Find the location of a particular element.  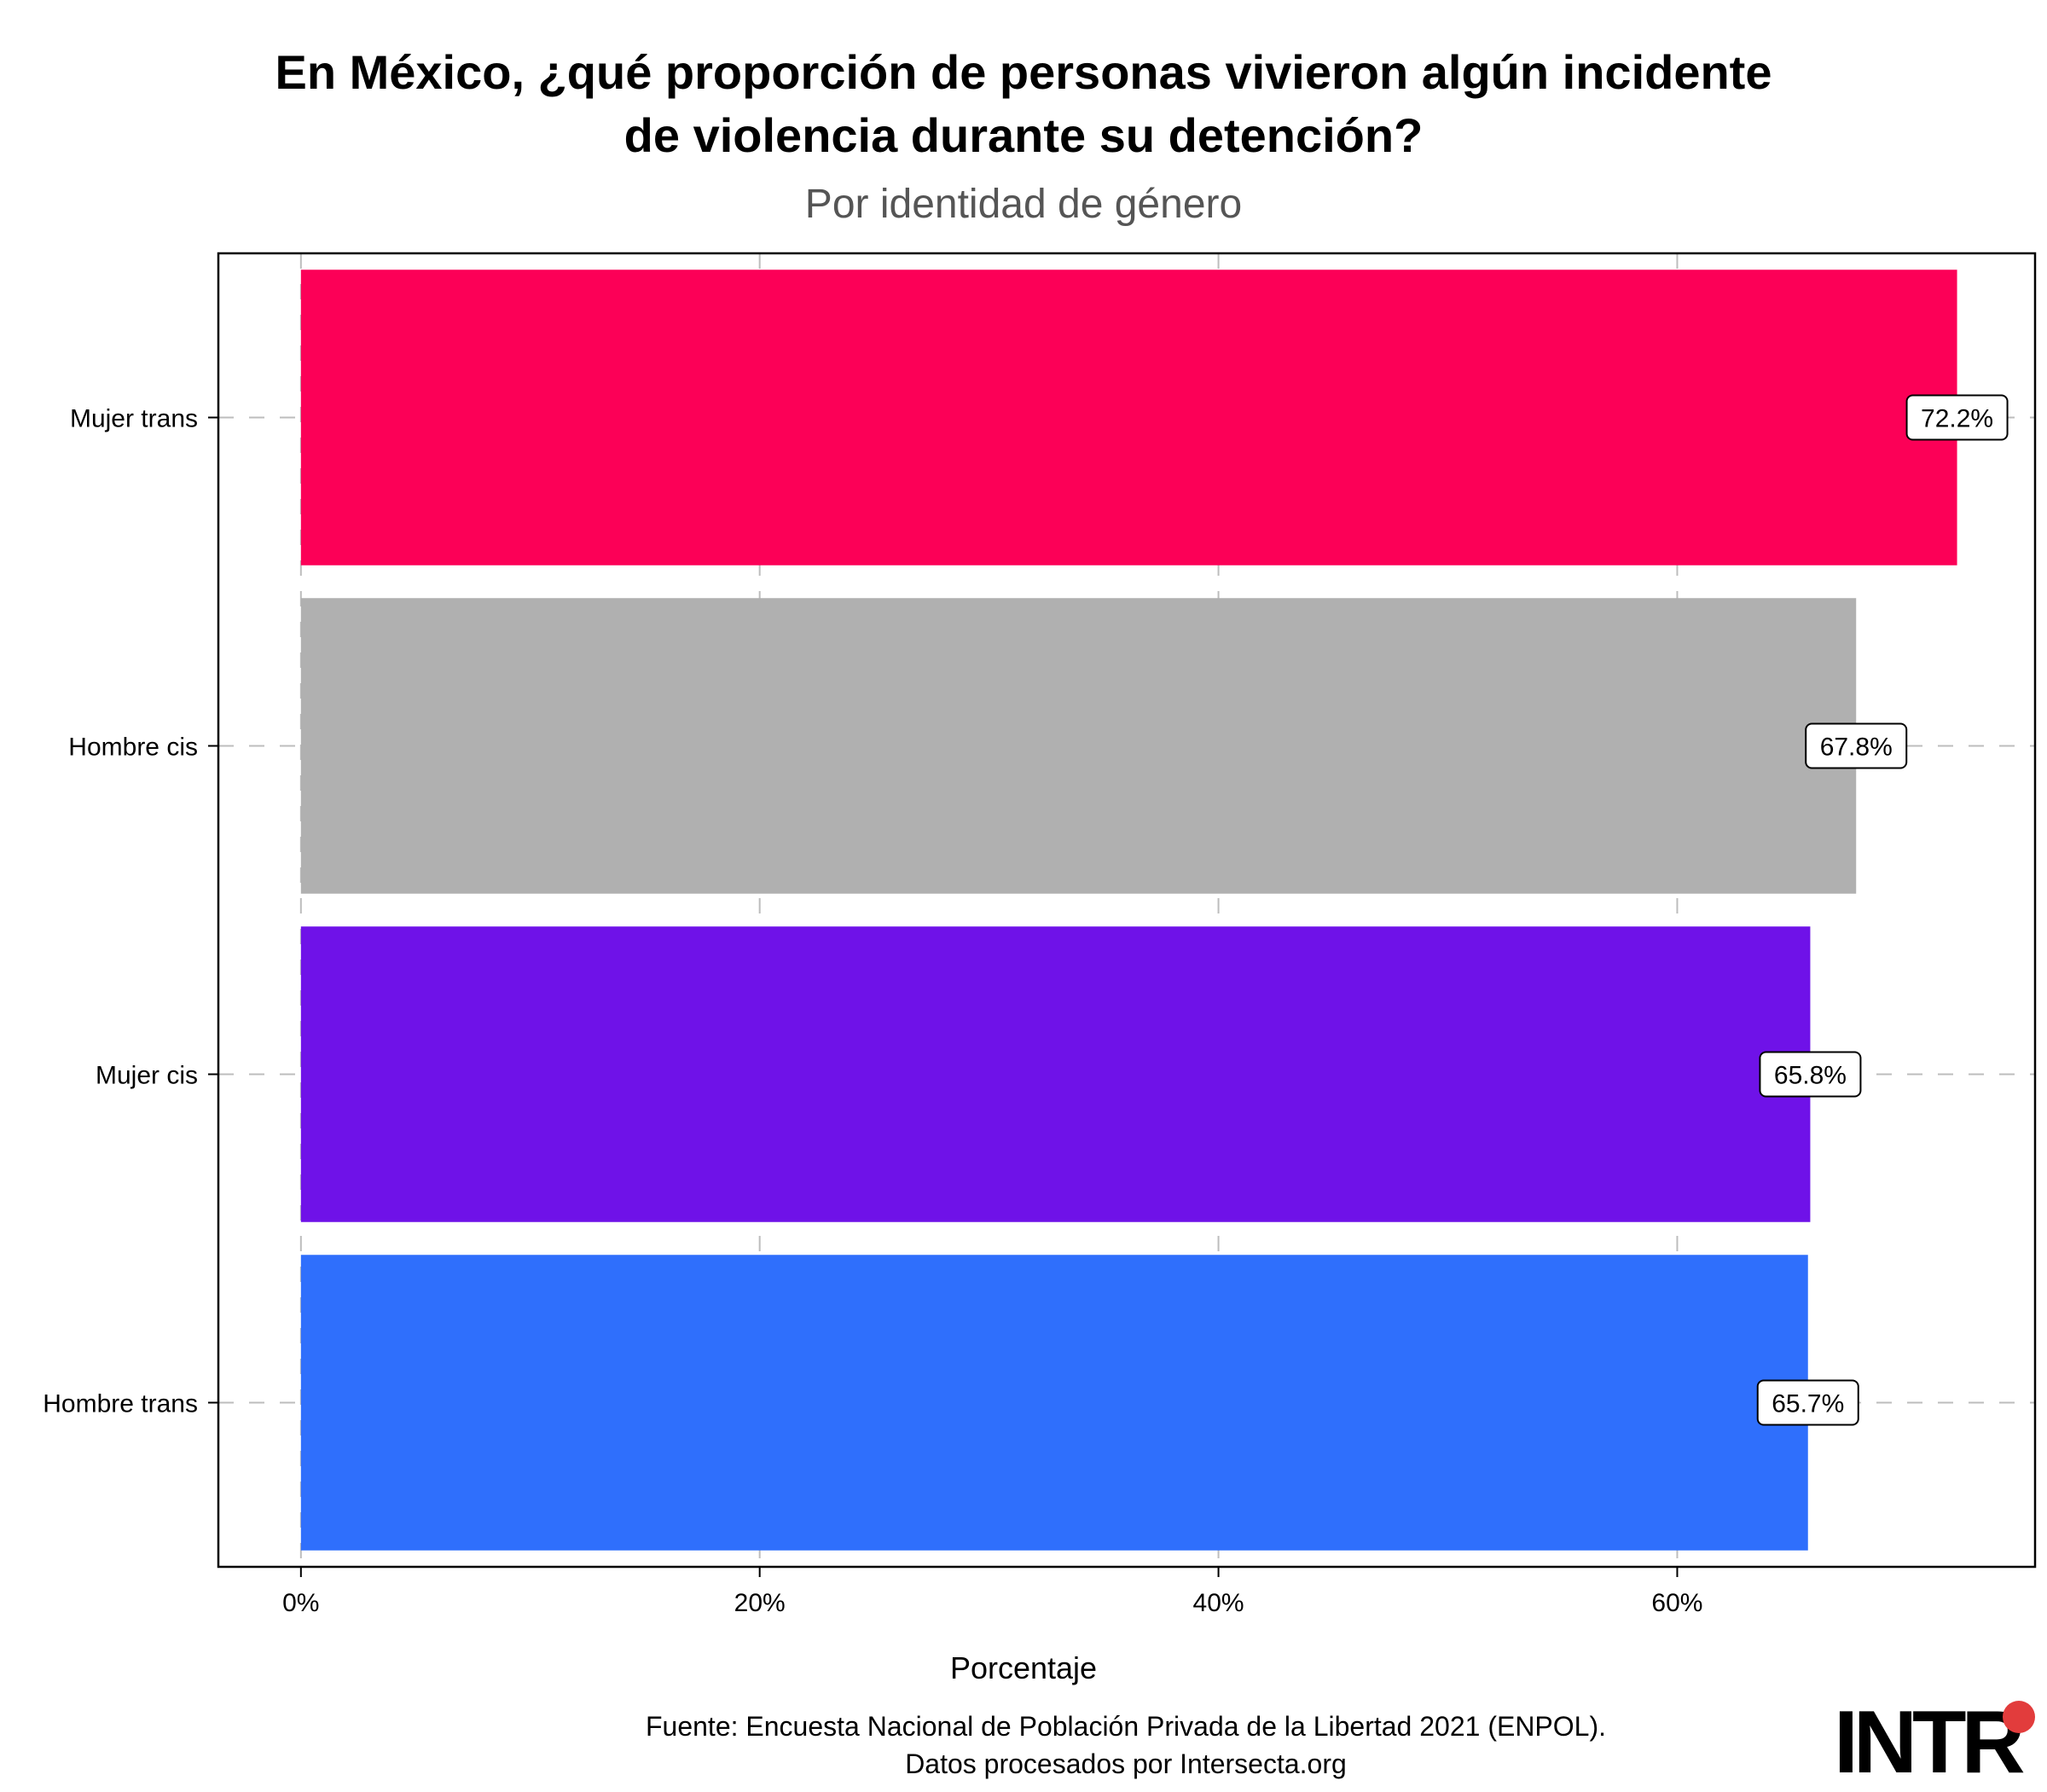

data-label: 67.8% is located at coordinates (1856, 748).